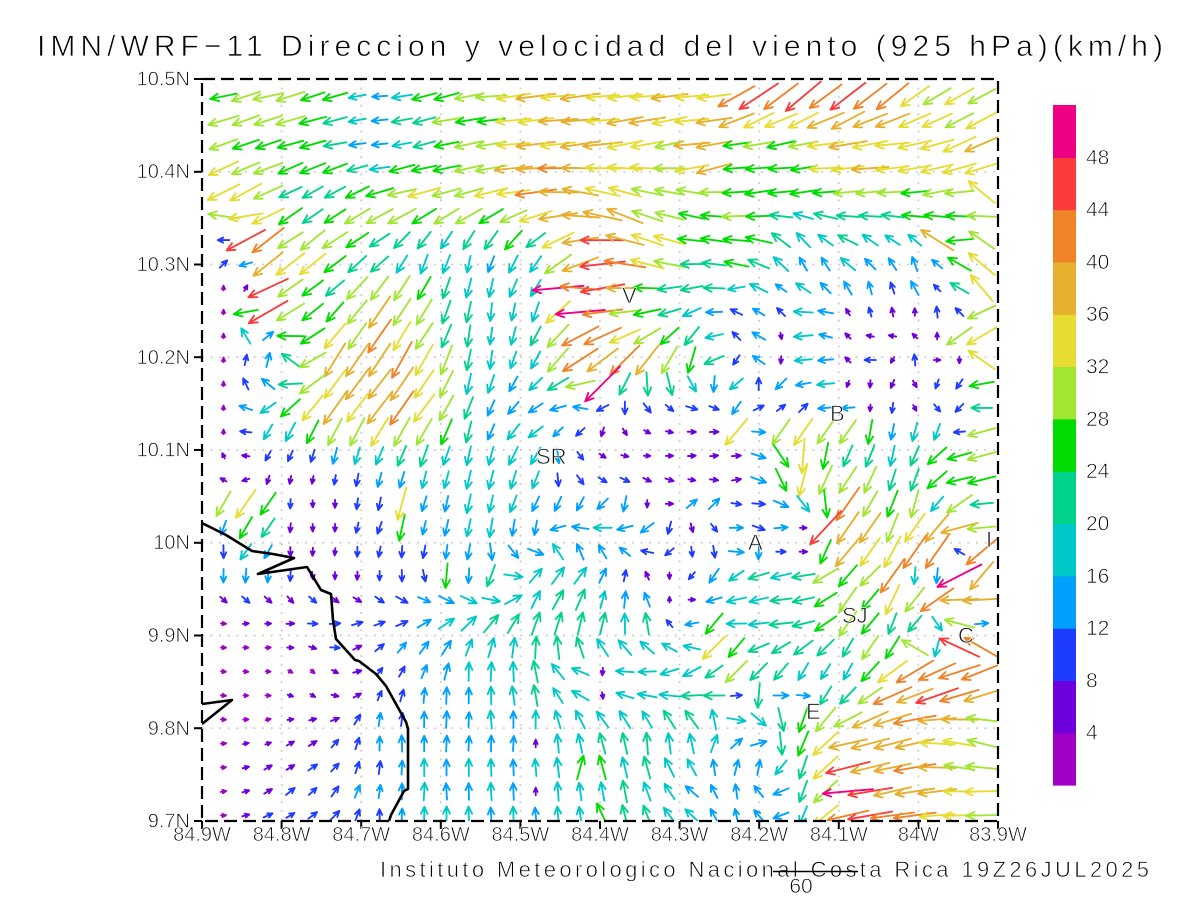  What do you see at coordinates (1097, 157) in the screenshot?
I see `svg-text: 48` at bounding box center [1097, 157].